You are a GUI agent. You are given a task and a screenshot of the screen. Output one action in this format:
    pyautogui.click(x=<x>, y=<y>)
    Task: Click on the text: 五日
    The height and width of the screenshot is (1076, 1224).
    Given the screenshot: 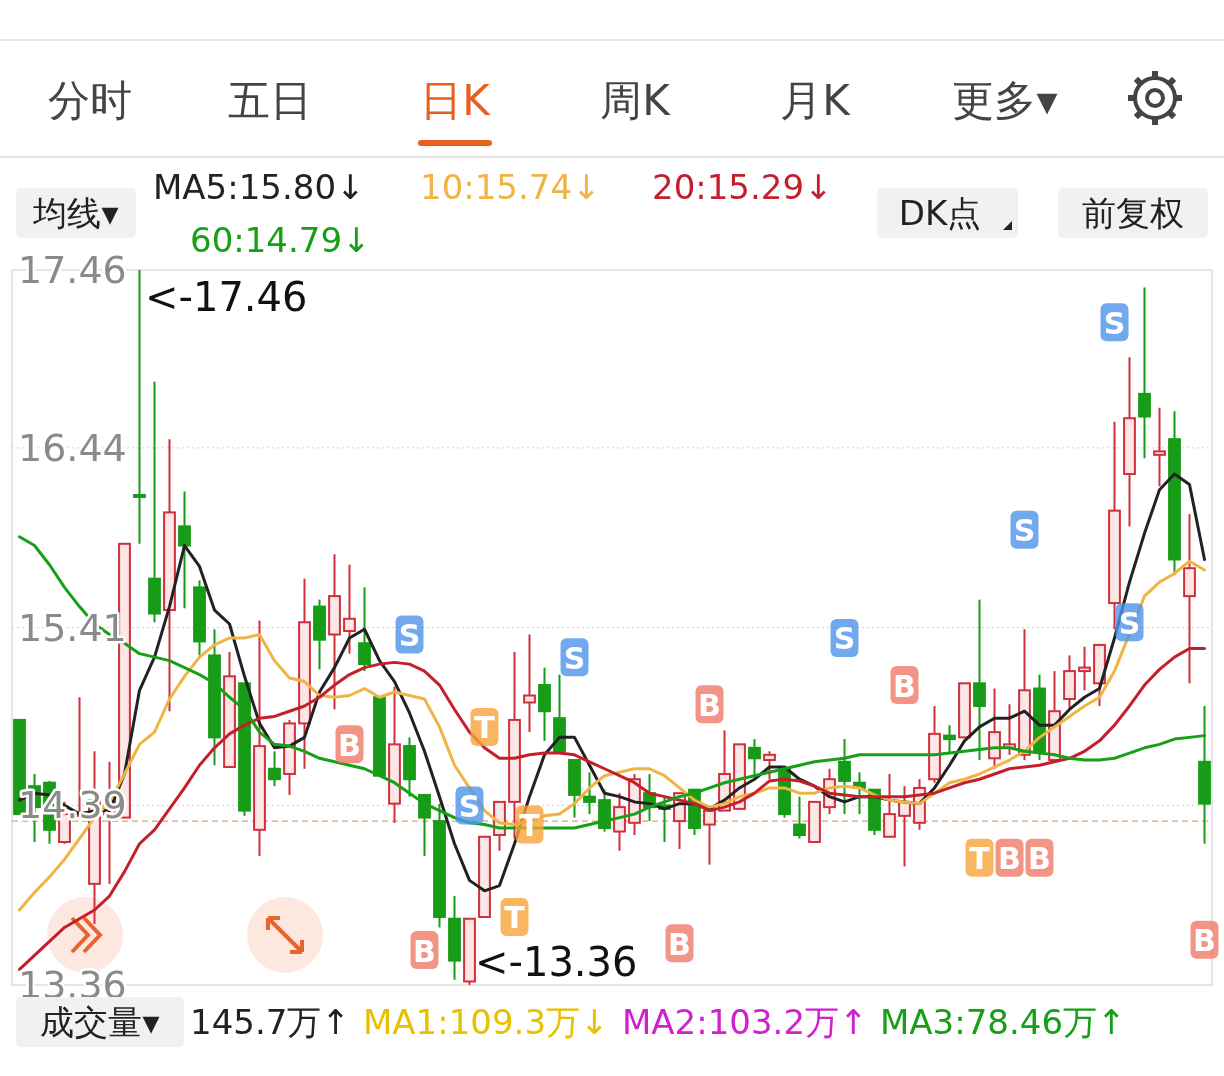 What is the action you would take?
    pyautogui.click(x=270, y=100)
    